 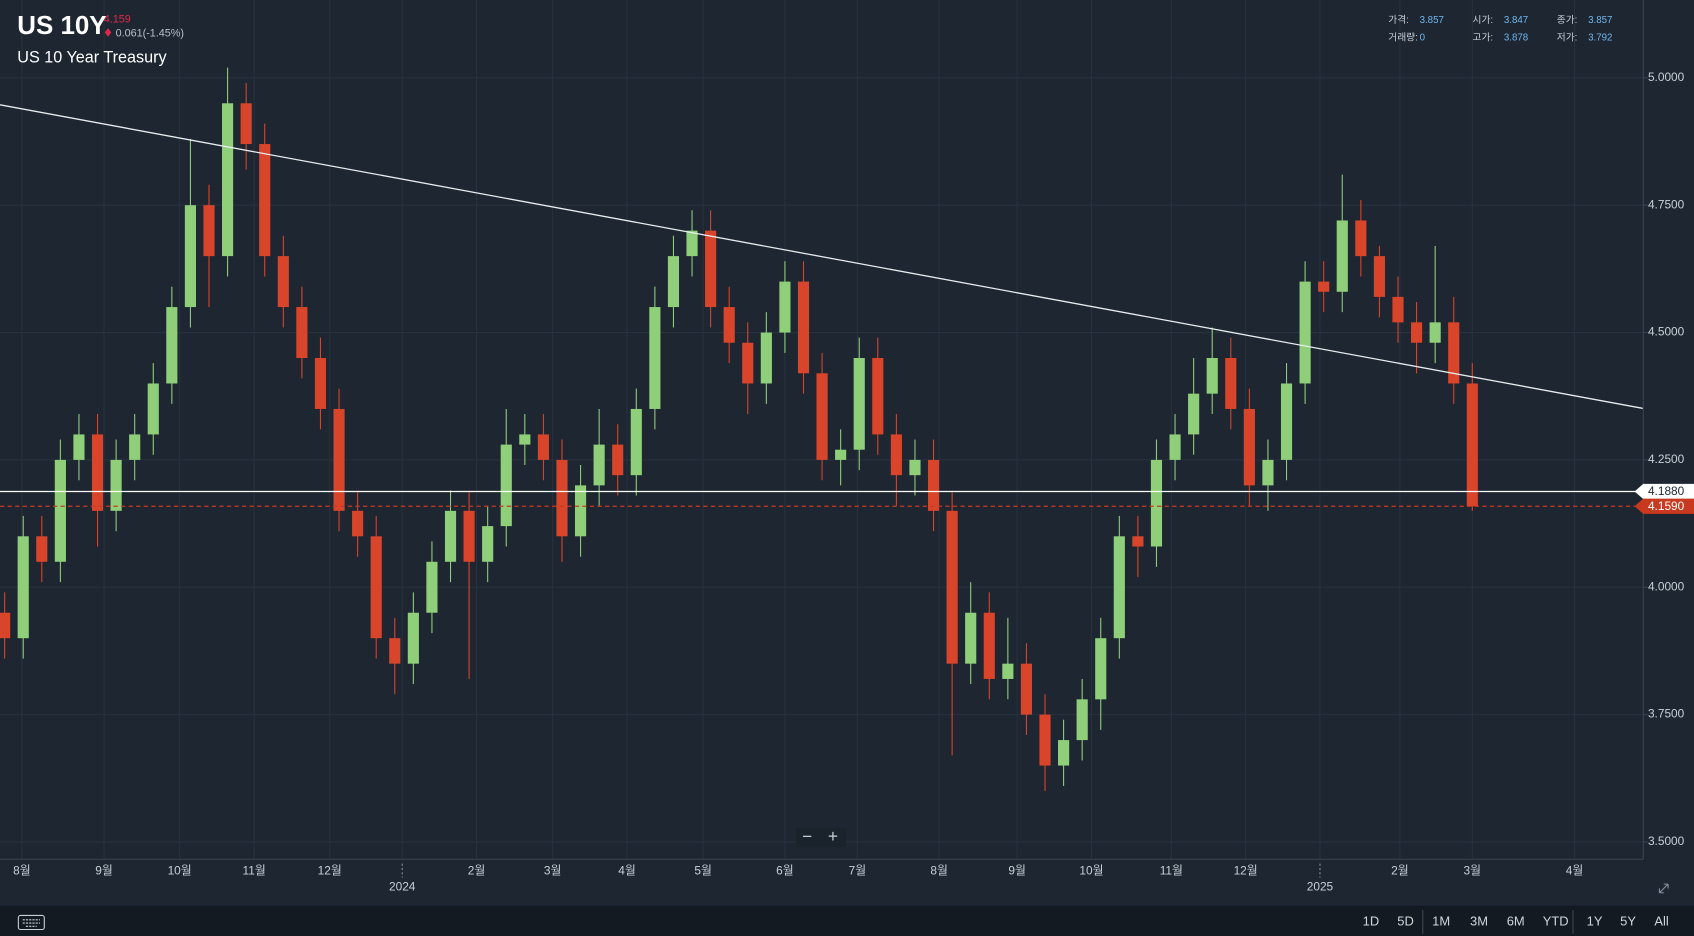 What do you see at coordinates (1661, 920) in the screenshot?
I see `range-button: All` at bounding box center [1661, 920].